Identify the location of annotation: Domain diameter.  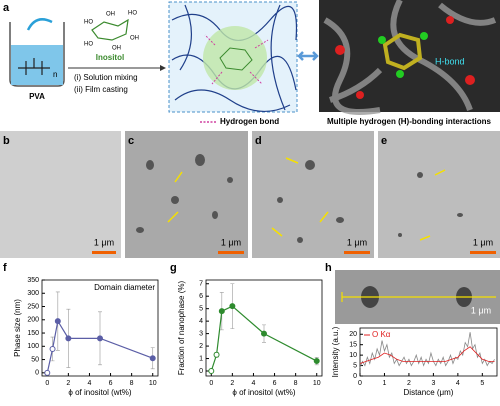
(124, 287).